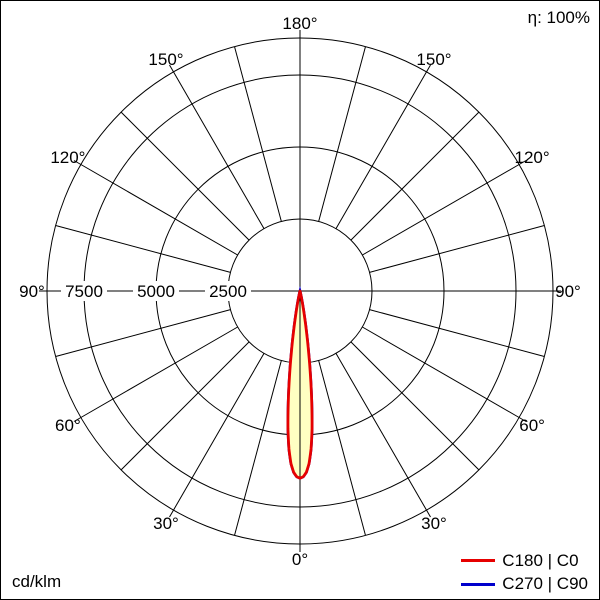 The image size is (600, 600). Describe the element at coordinates (524, 572) in the screenshot. I see `legend: C180 | C0 C270 | C90` at that location.